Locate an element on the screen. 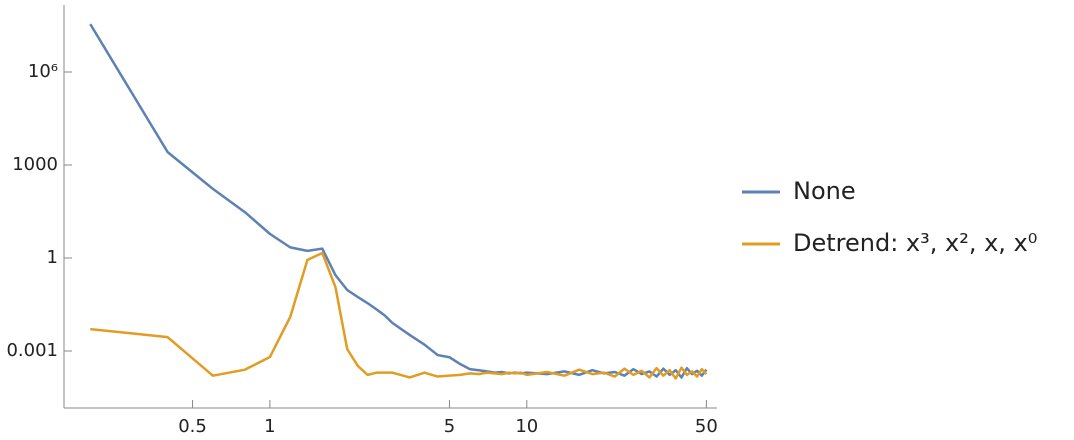 The width and height of the screenshot is (1074, 440). y-tick-label: 10⁶ is located at coordinates (43, 71).